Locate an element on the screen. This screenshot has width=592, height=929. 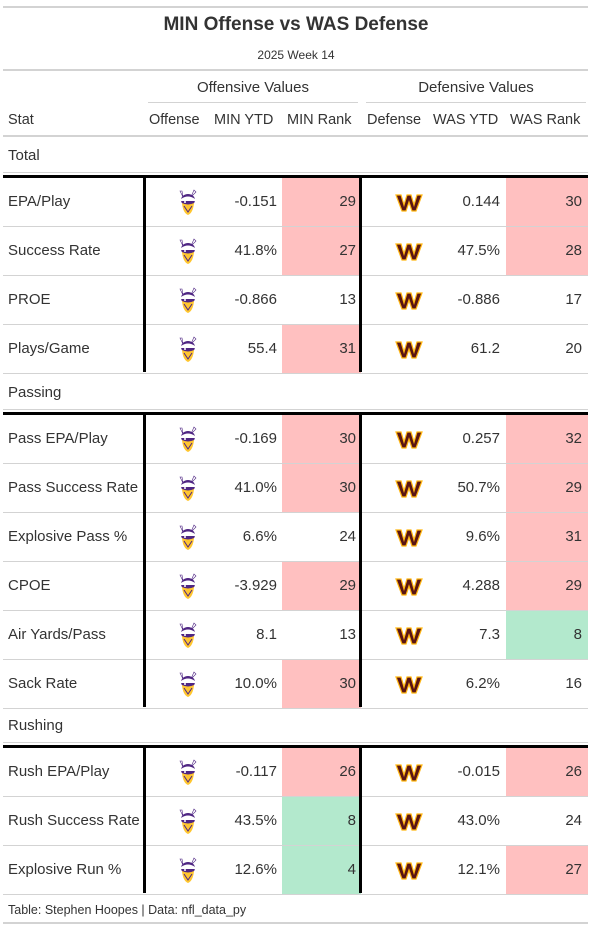
column-header-was-ytd: WAS YTD is located at coordinates (466, 120).